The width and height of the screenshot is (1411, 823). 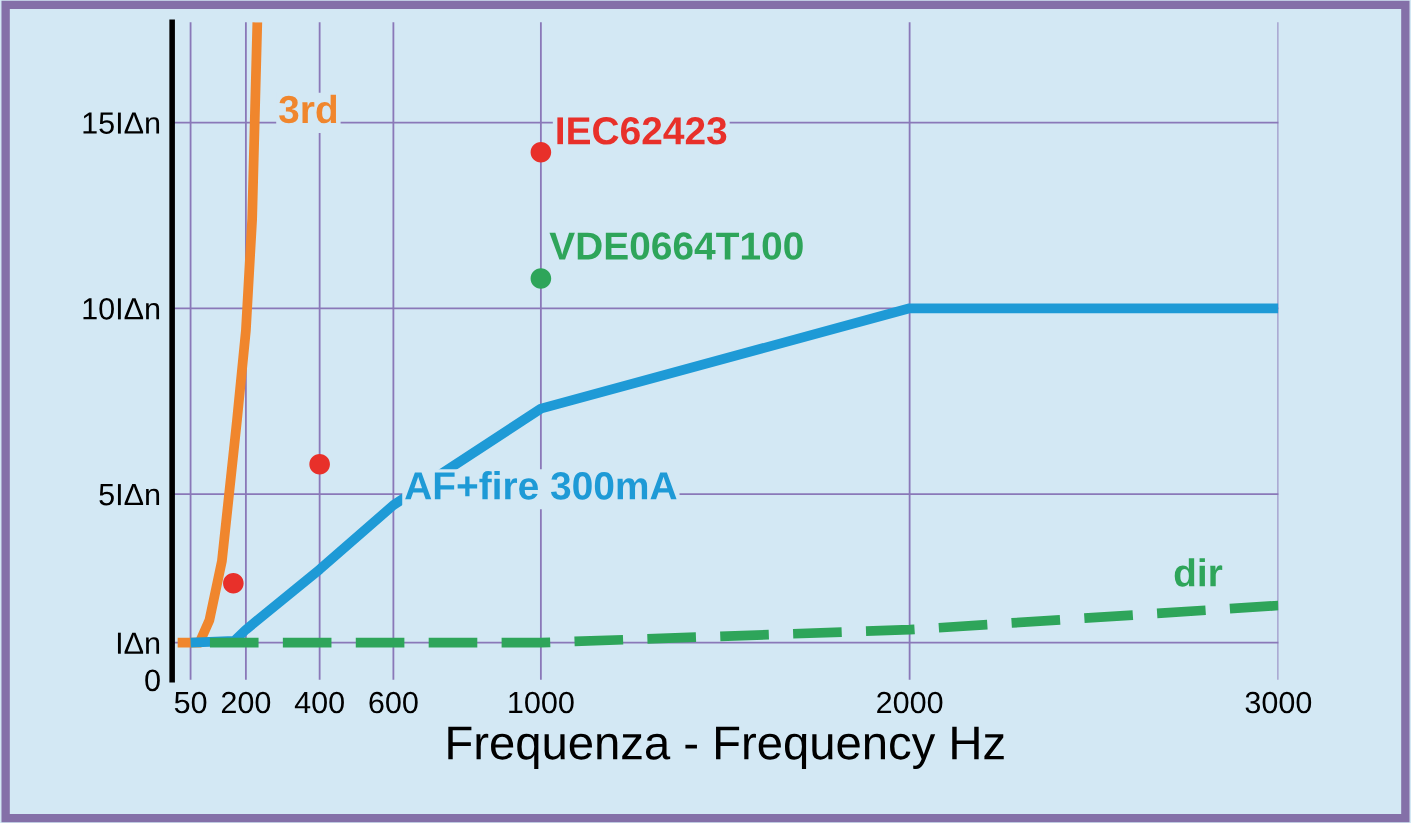 What do you see at coordinates (138, 643) in the screenshot?
I see `y-tick-label: IΔn` at bounding box center [138, 643].